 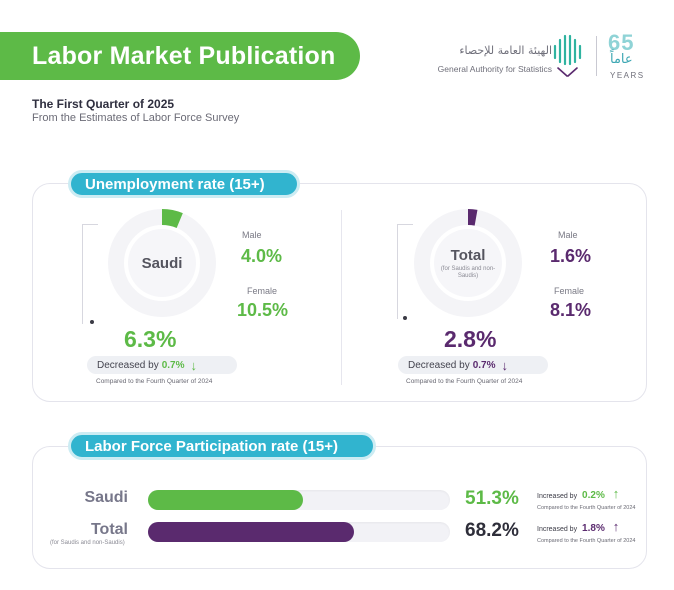 I want to click on lf-total-track, so click(x=299, y=532).